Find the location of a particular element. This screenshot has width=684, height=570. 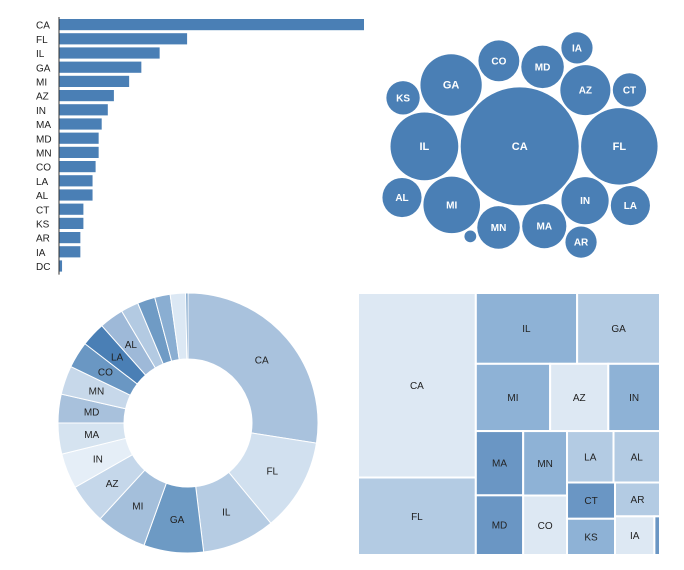

bubble-label-ga: GA is located at coordinates (451, 85).